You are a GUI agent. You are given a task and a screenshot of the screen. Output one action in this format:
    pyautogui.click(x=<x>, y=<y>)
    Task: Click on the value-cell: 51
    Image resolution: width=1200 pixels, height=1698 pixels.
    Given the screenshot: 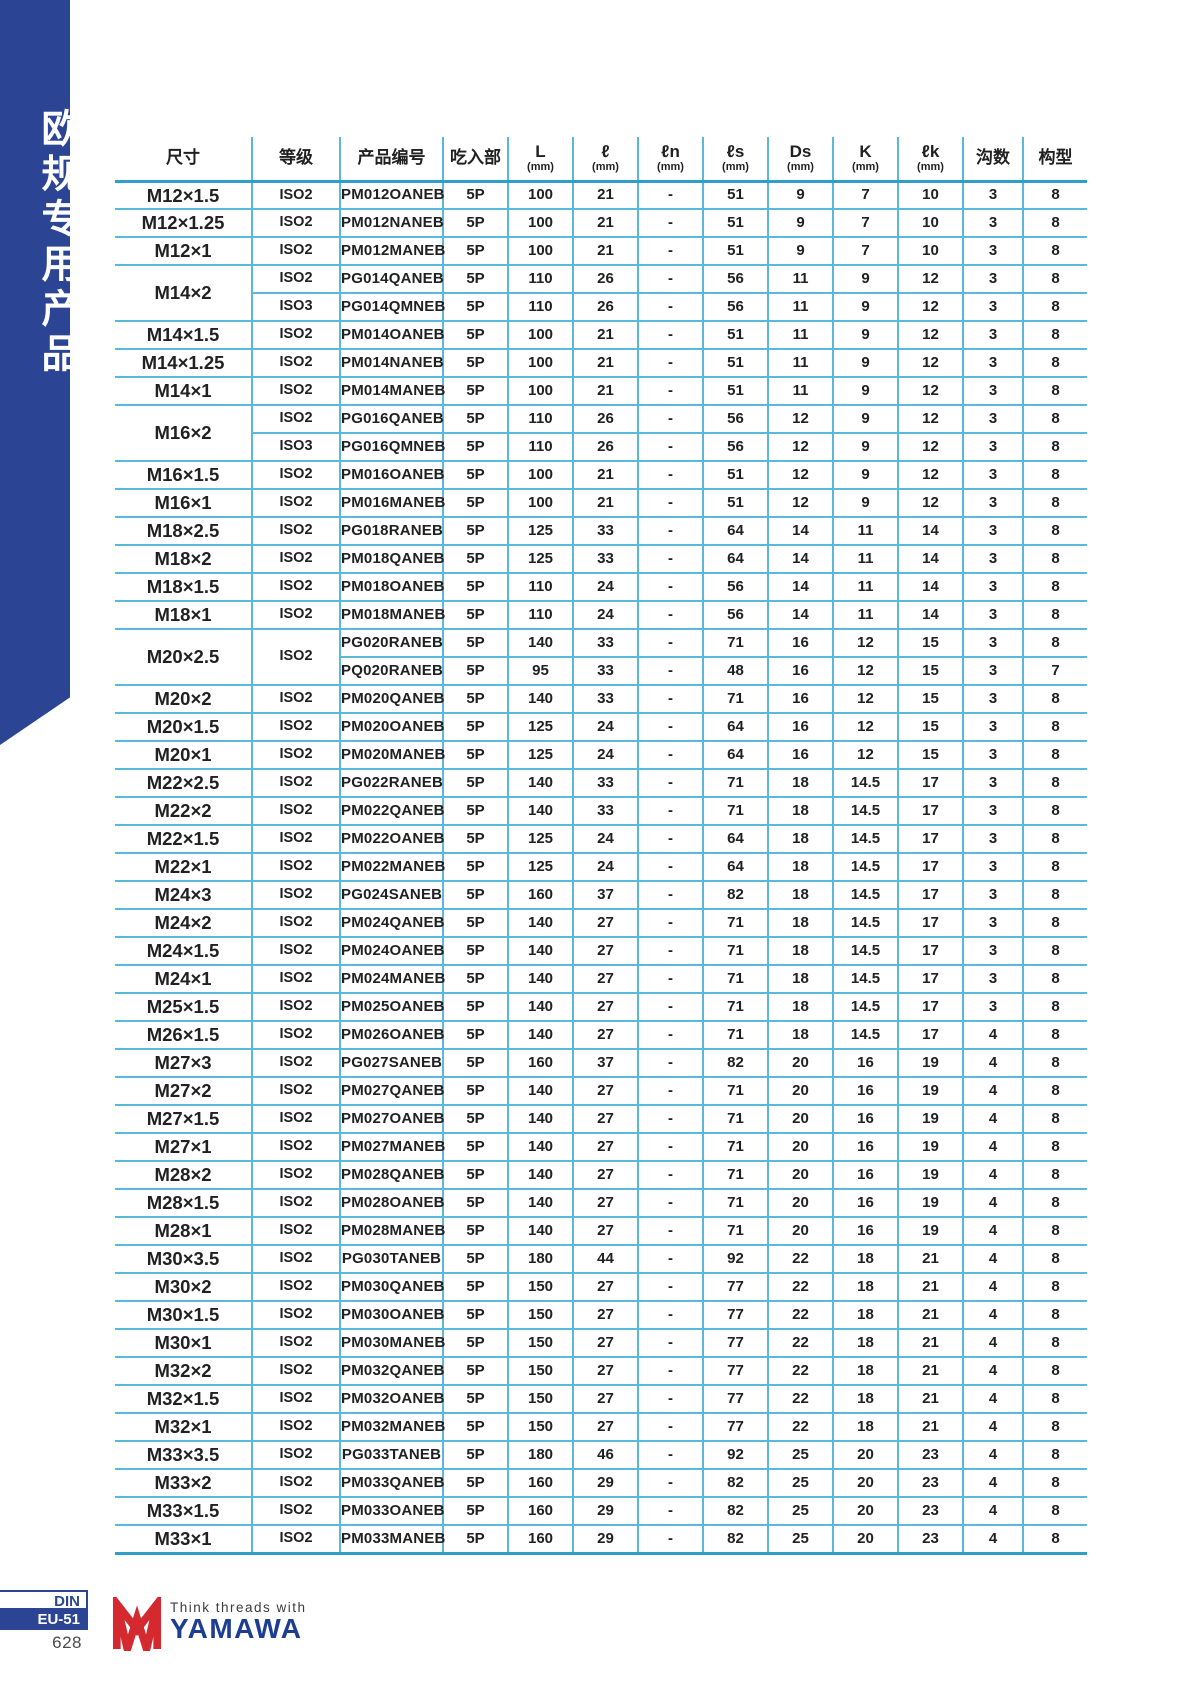 What is the action you would take?
    pyautogui.click(x=735, y=475)
    